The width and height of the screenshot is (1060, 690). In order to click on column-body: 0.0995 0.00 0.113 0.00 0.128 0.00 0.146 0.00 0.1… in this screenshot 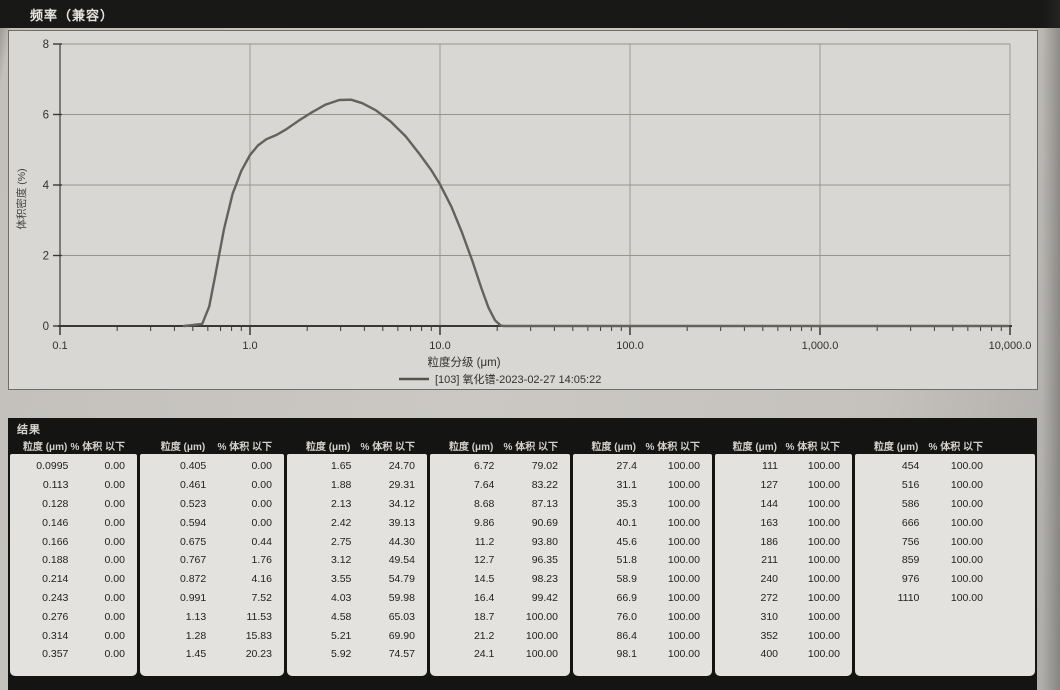, I will do `click(73, 565)`.